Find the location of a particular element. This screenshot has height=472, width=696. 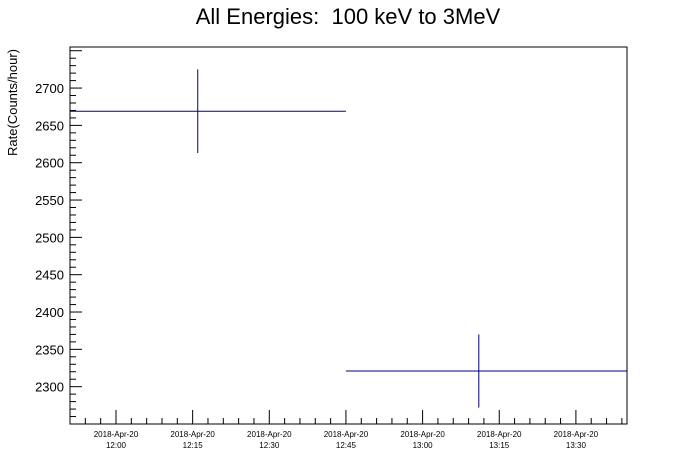

y-tick-label: 2550 is located at coordinates (49, 200).